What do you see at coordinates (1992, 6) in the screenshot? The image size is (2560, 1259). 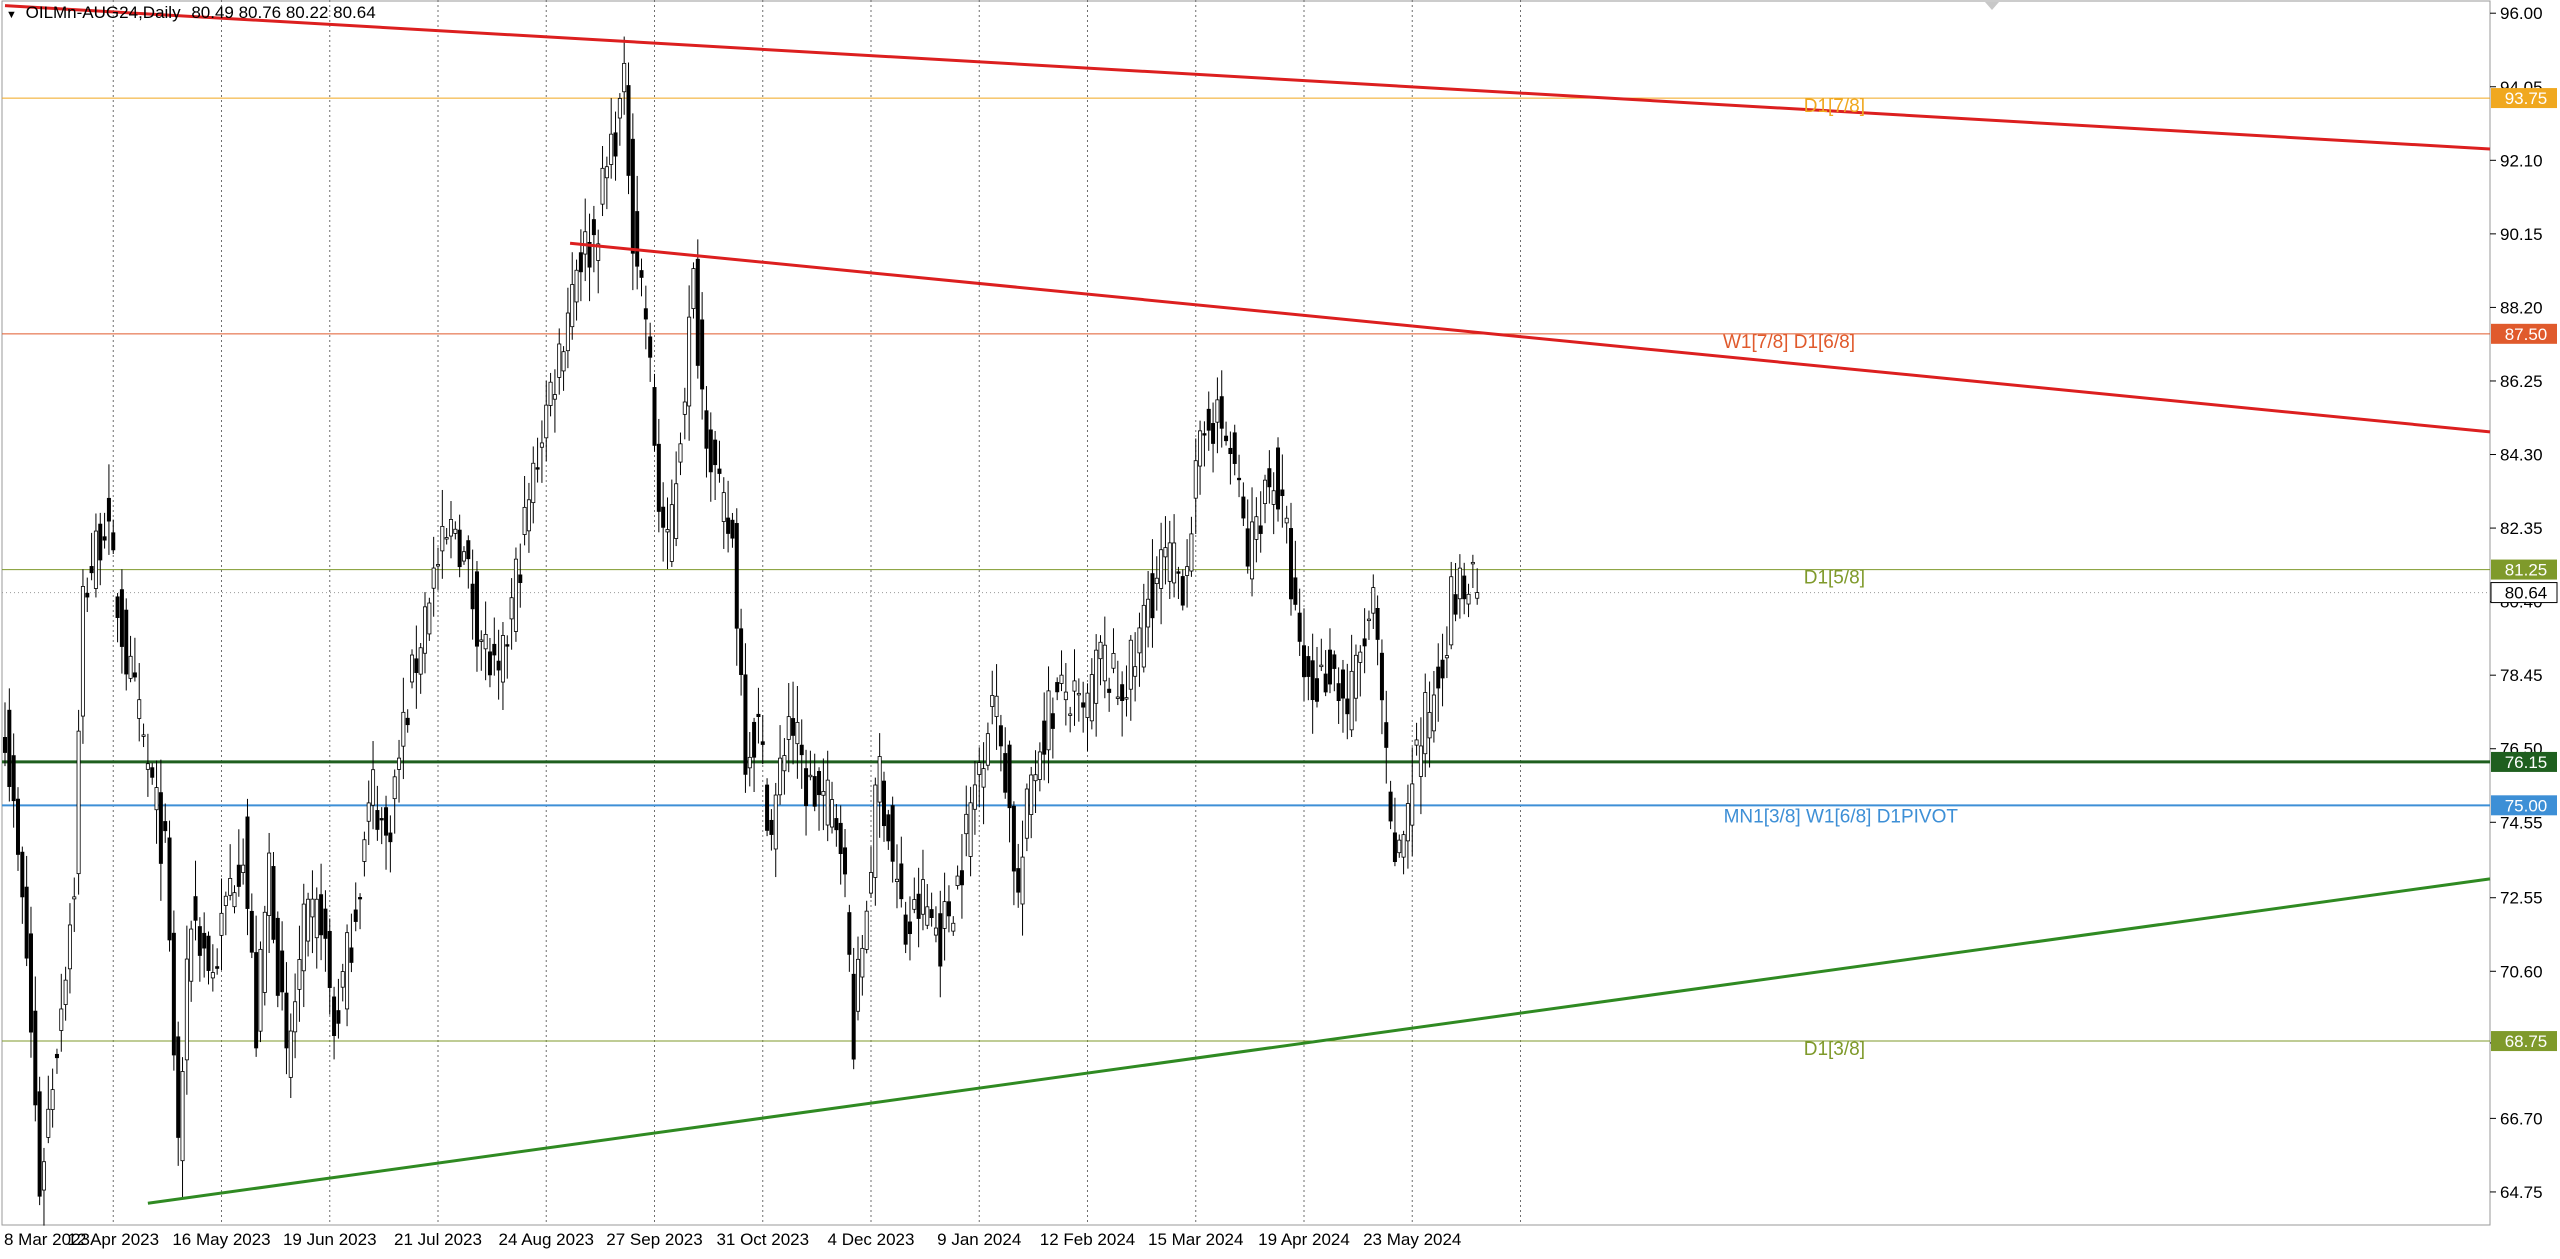 I see `chart-shift-icon` at bounding box center [1992, 6].